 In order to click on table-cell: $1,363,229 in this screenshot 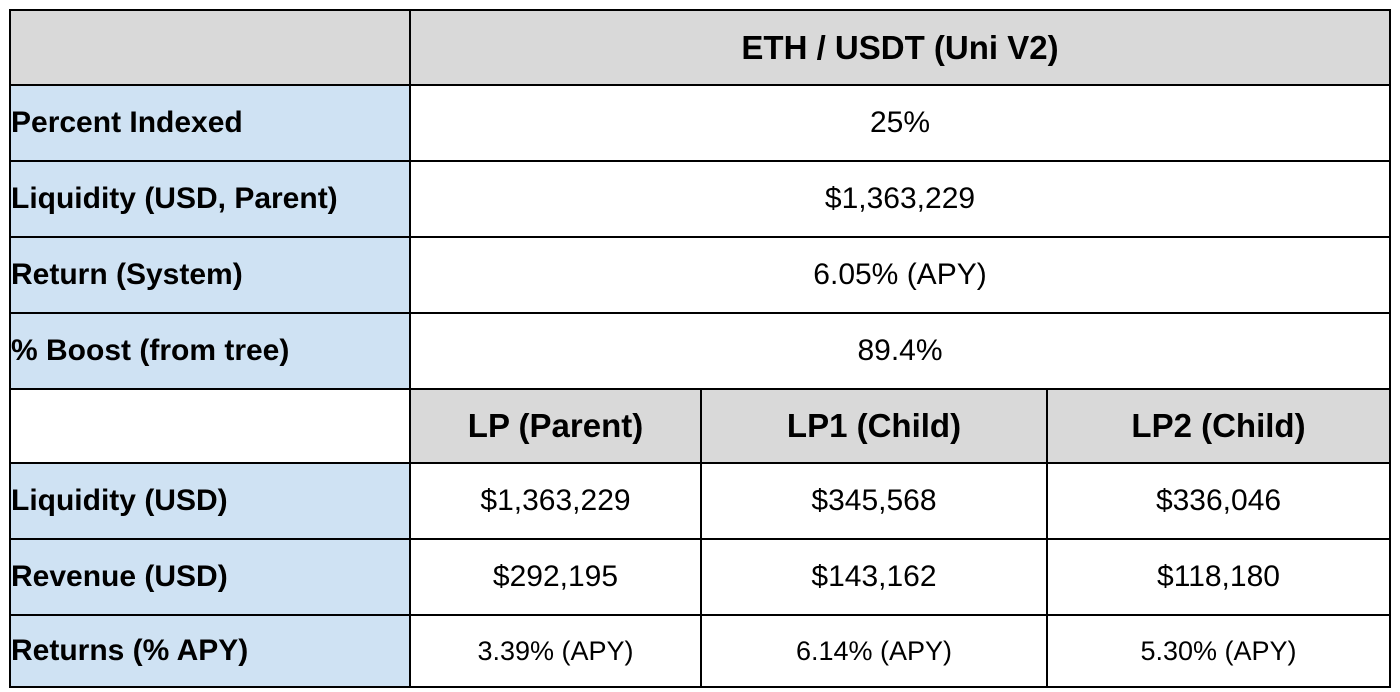, I will do `click(555, 501)`.